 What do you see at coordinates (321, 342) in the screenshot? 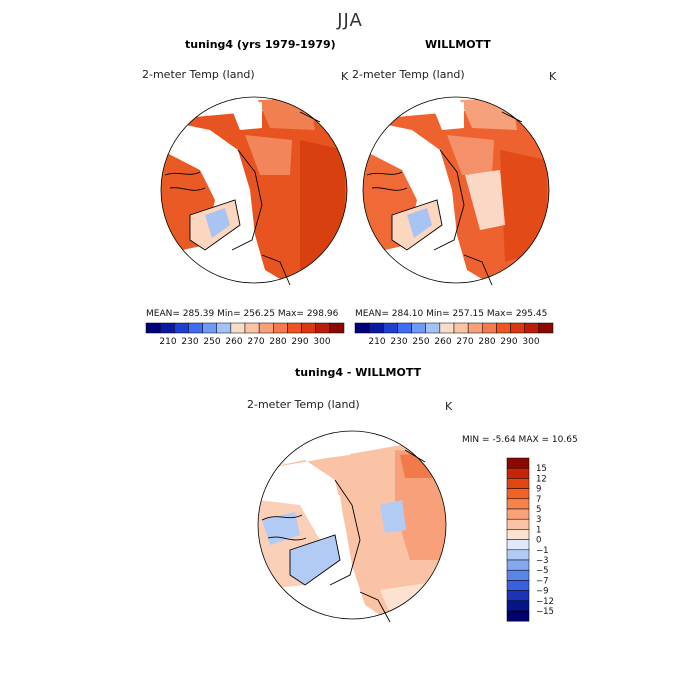
I see `panel1-colorbar-tick-label: 300` at bounding box center [321, 342].